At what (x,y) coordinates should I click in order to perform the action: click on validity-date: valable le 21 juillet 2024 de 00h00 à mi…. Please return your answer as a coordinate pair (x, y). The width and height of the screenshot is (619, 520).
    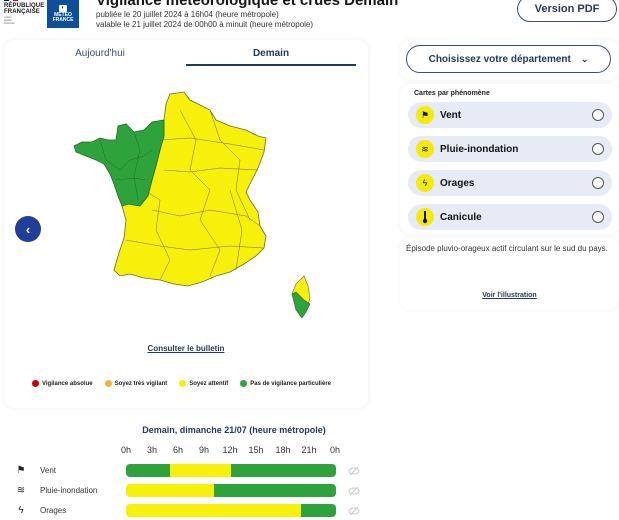
    Looking at the image, I should click on (205, 24).